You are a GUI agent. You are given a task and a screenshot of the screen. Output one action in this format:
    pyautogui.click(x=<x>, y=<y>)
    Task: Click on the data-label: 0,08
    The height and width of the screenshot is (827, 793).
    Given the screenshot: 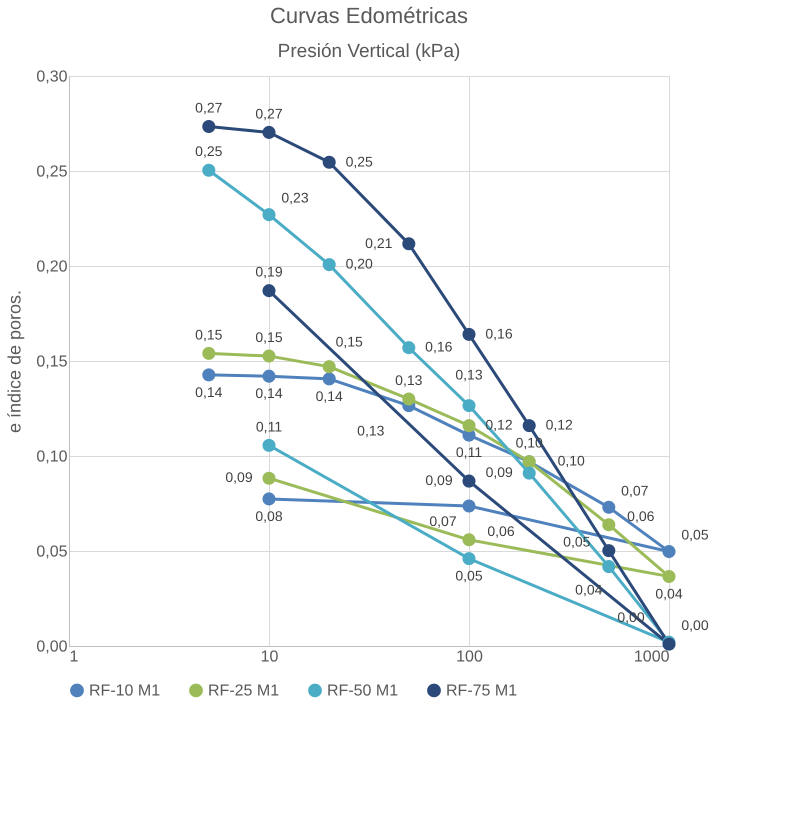 What is the action you would take?
    pyautogui.click(x=269, y=516)
    